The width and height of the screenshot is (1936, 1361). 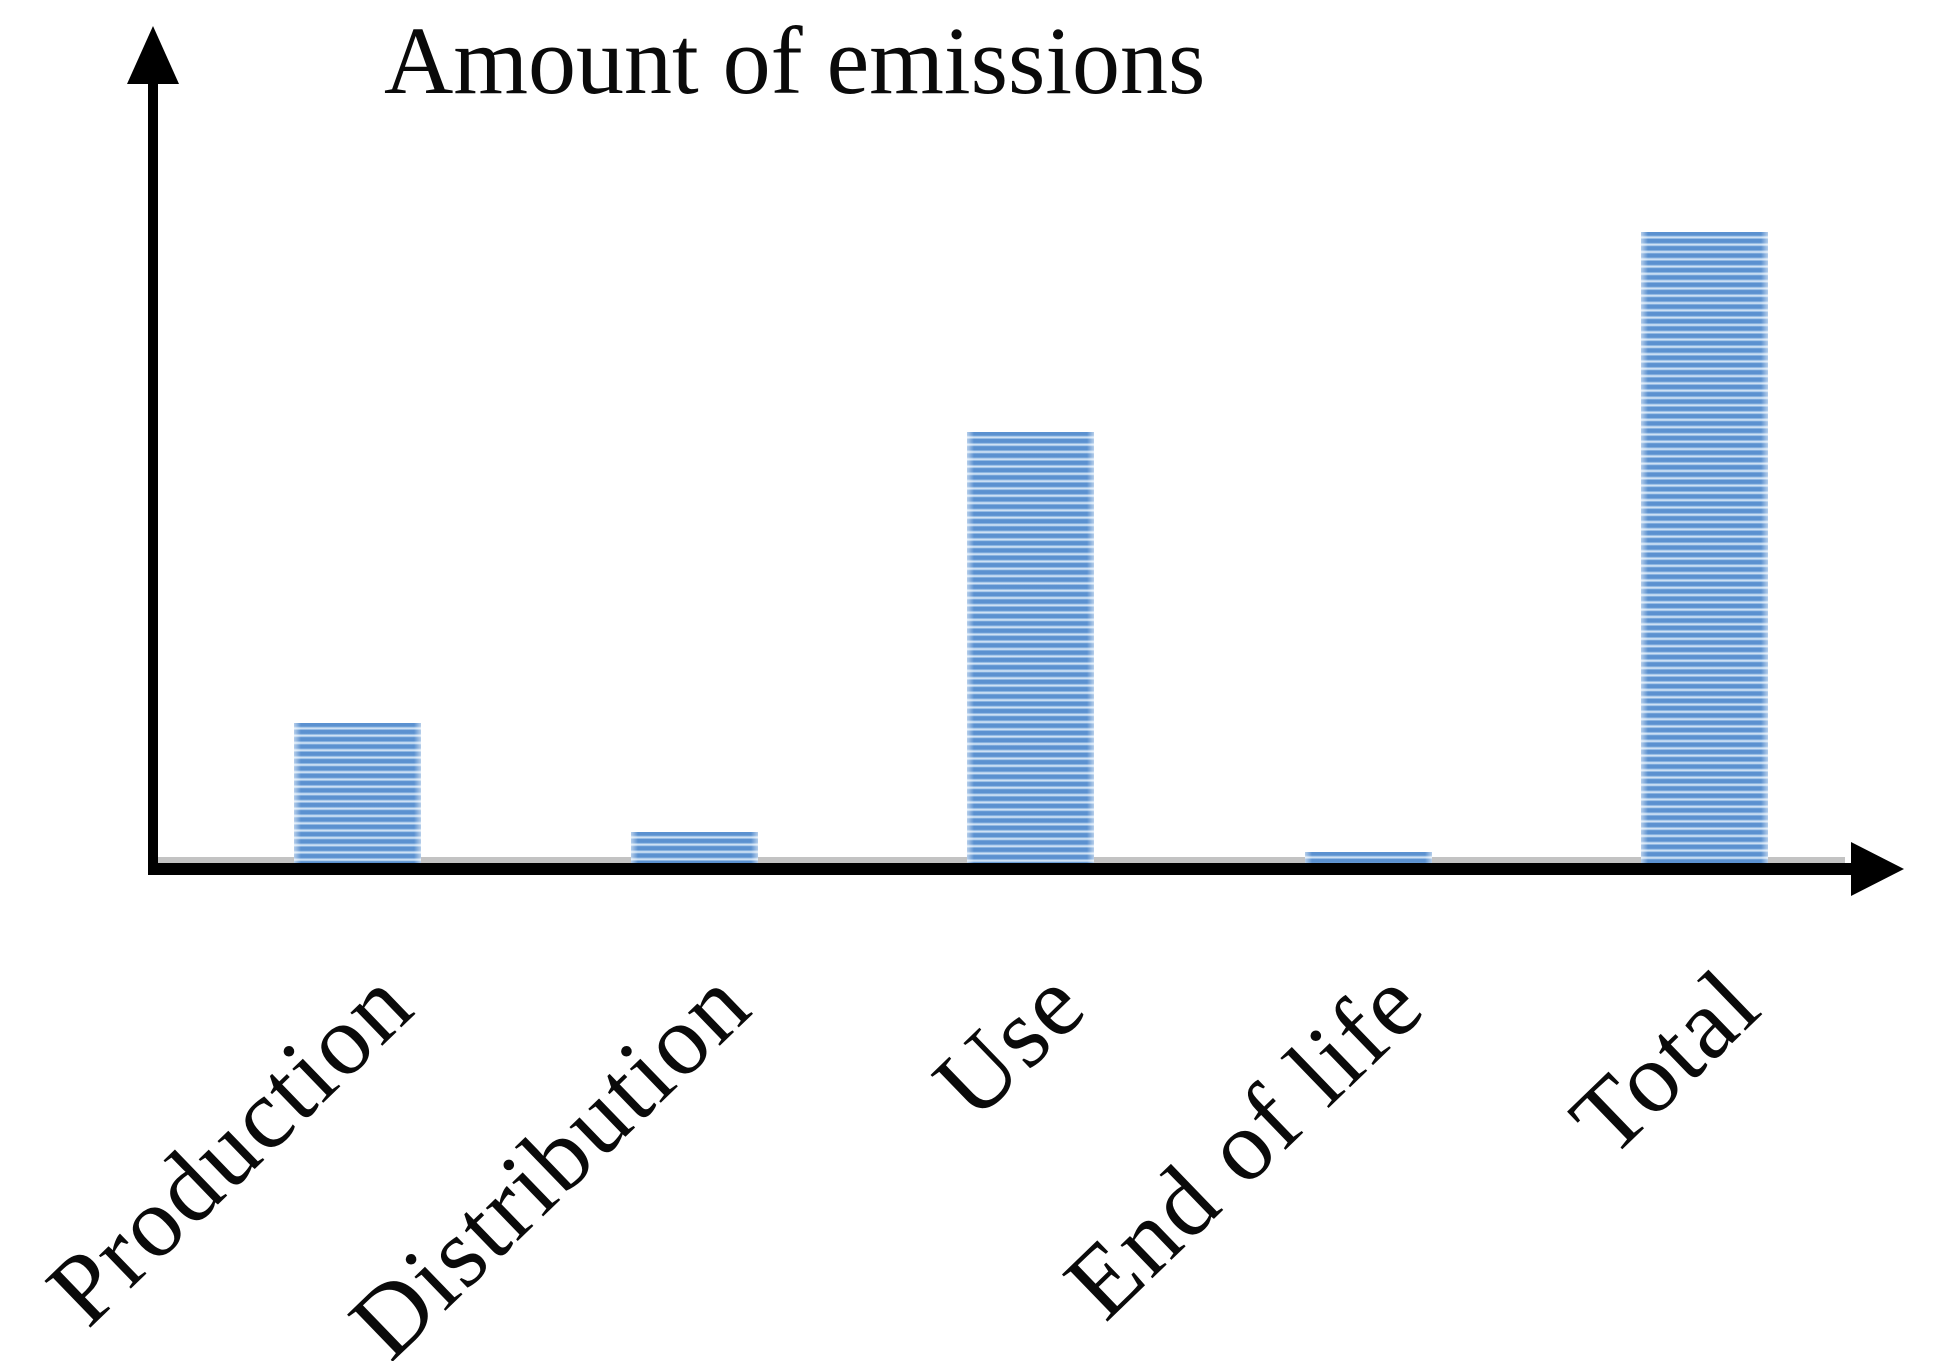 I want to click on x-axis-line, so click(x=1001, y=869).